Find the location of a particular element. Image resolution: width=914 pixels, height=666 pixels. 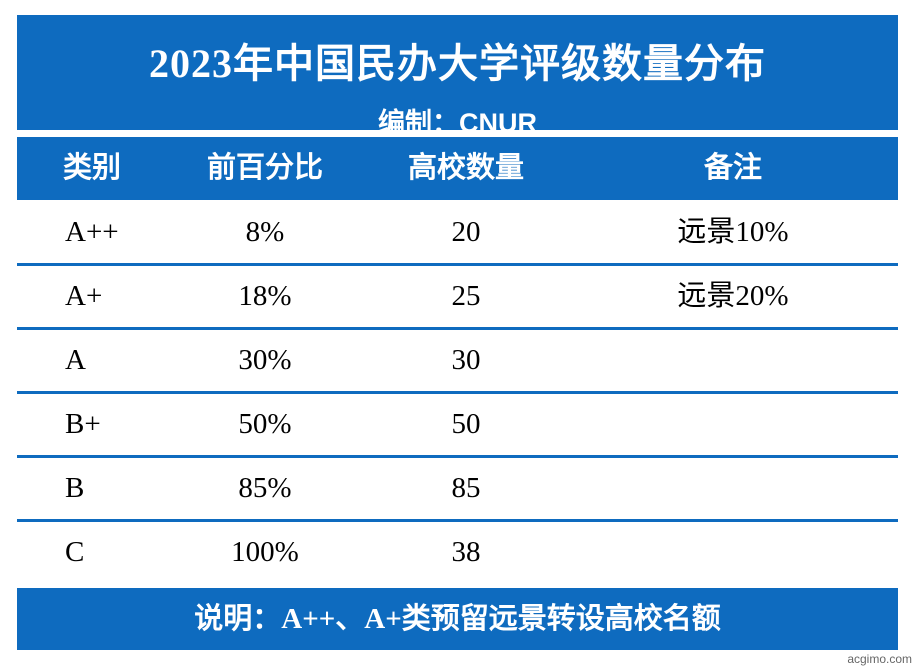

subtitle: 编制：CNUR is located at coordinates (457, 123).